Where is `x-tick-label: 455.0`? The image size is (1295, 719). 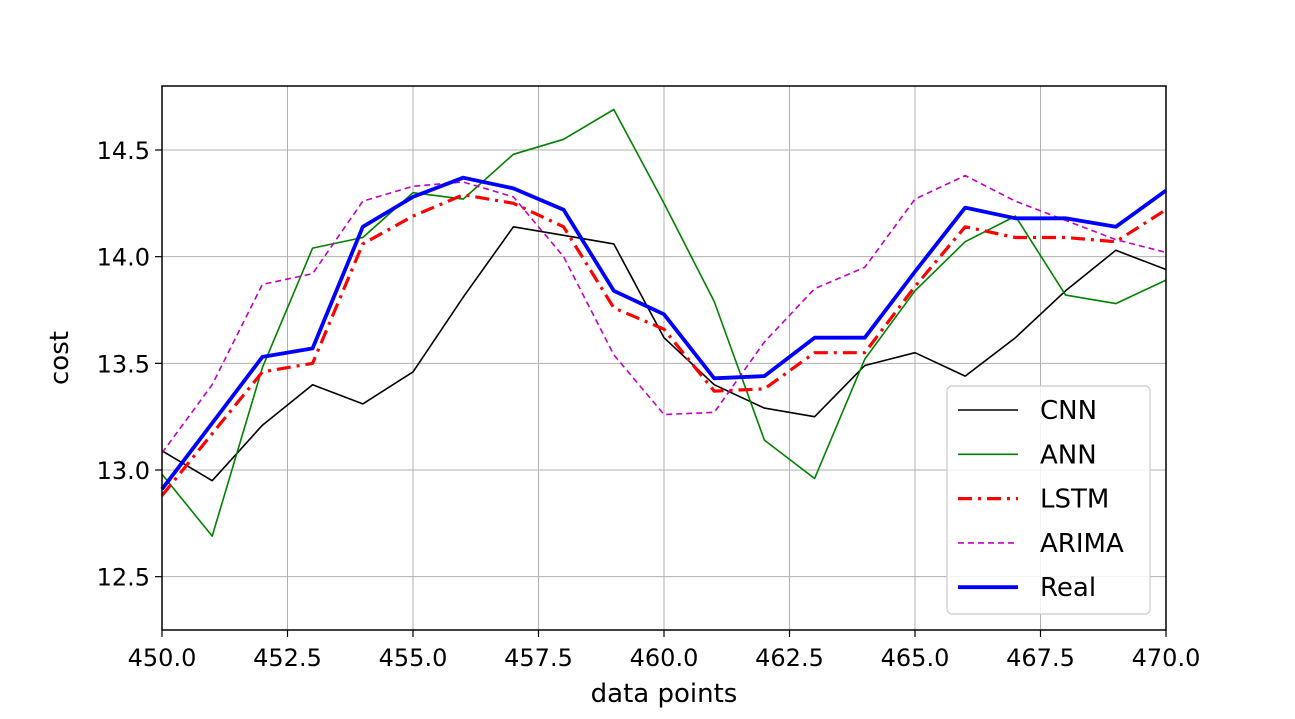 x-tick-label: 455.0 is located at coordinates (413, 658).